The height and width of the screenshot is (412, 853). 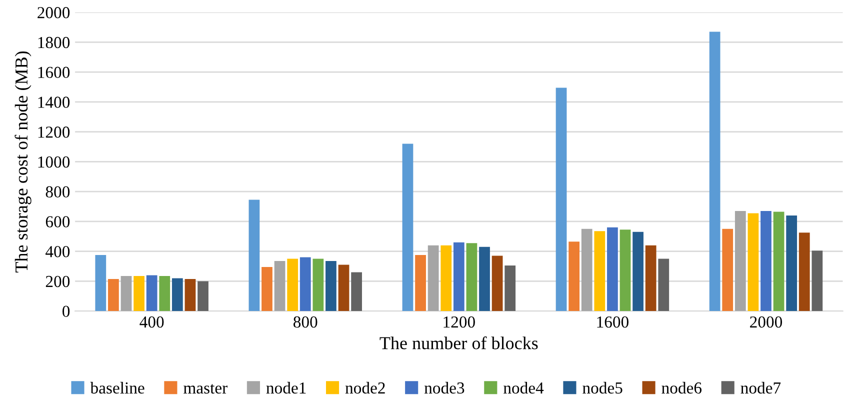 I want to click on legend-label: node2, so click(x=365, y=388).